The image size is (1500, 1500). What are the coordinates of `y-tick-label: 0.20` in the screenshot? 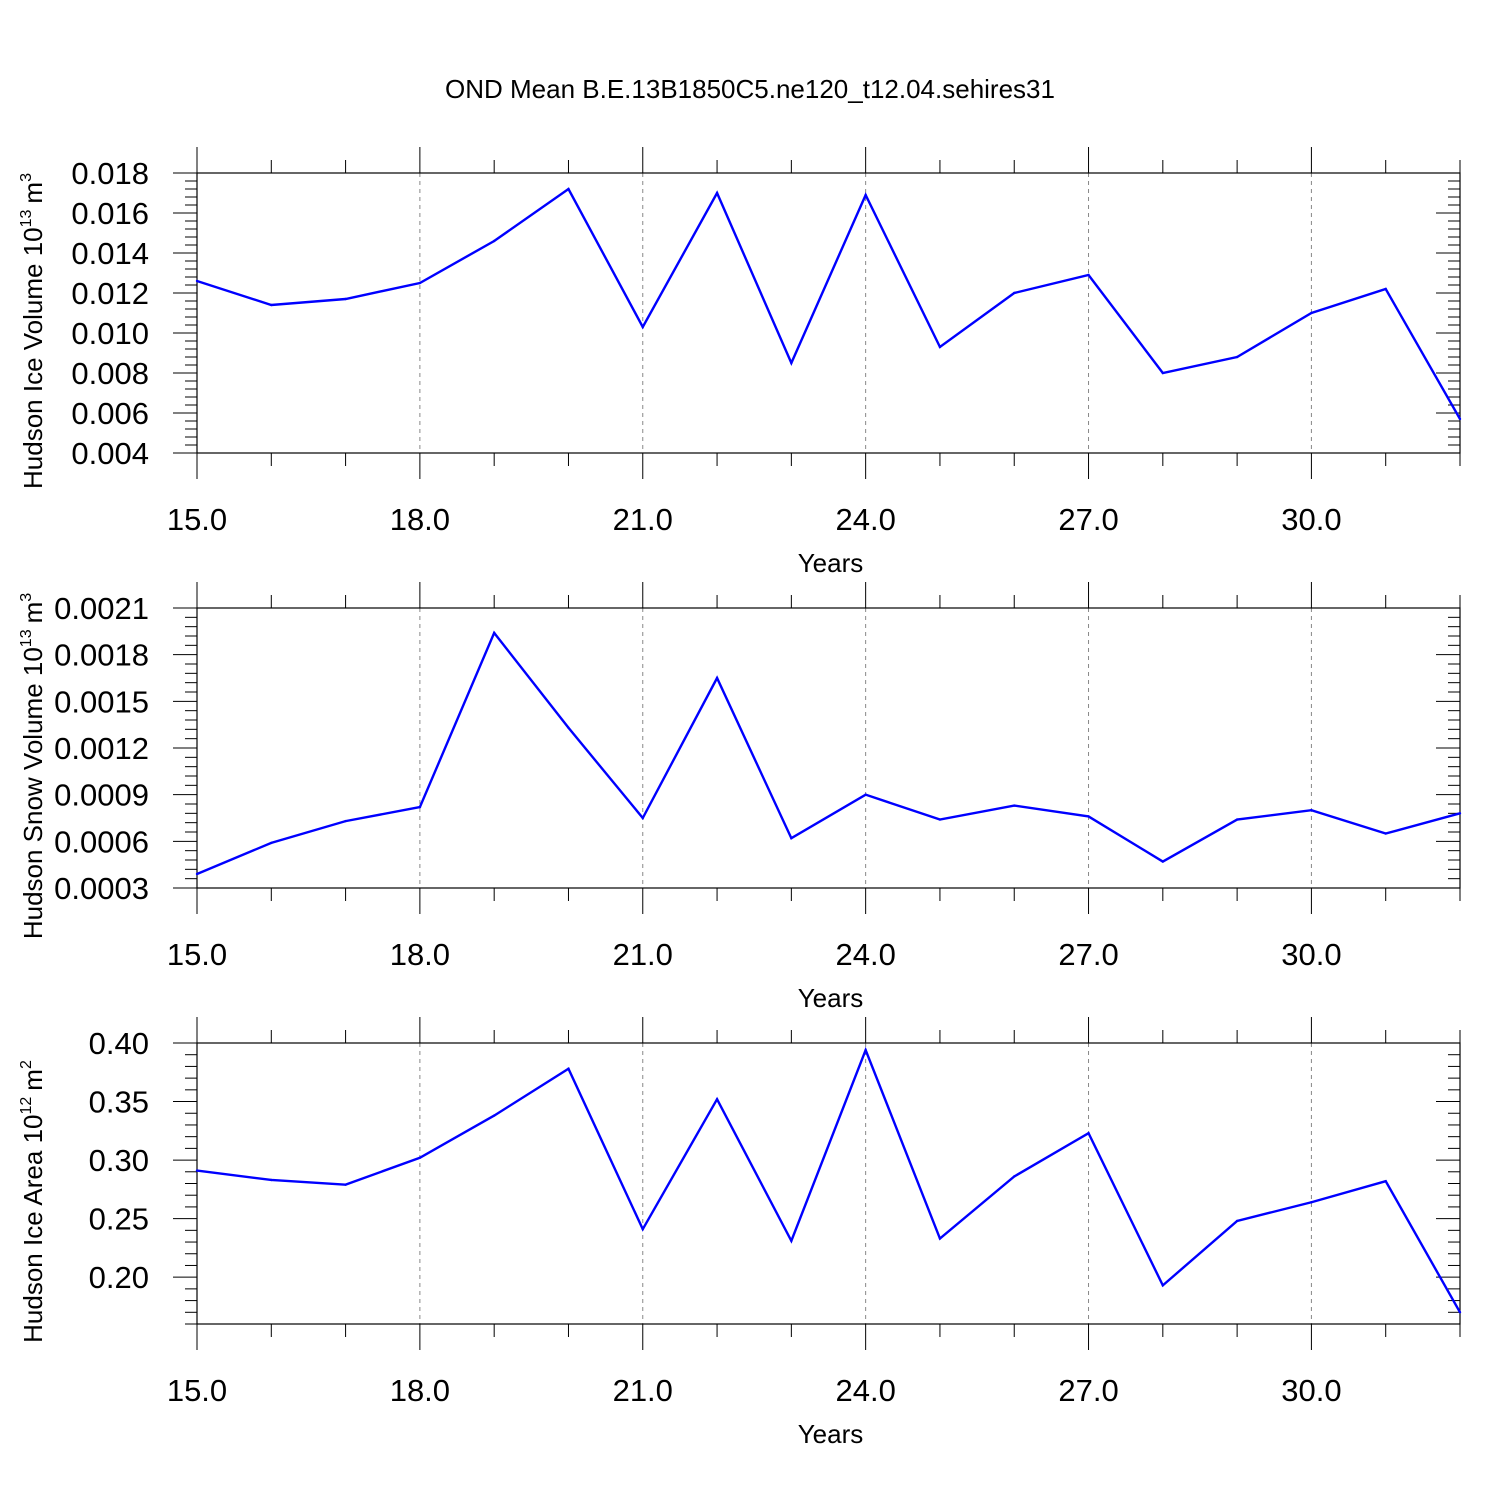 It's located at (119, 1277).